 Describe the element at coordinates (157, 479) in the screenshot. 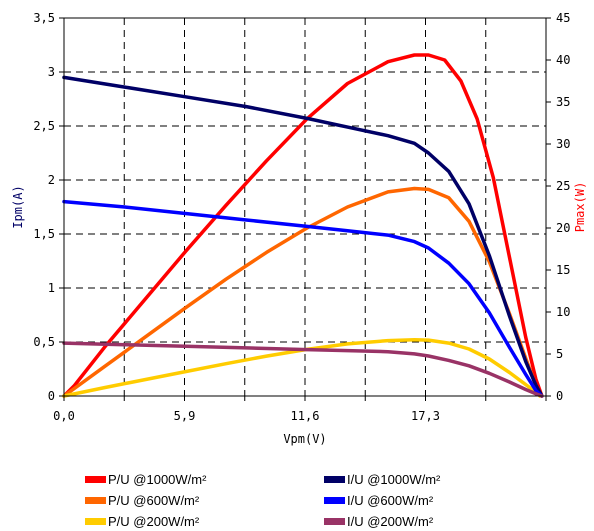

I see `legend-label: P/U @1000W/m²` at that location.